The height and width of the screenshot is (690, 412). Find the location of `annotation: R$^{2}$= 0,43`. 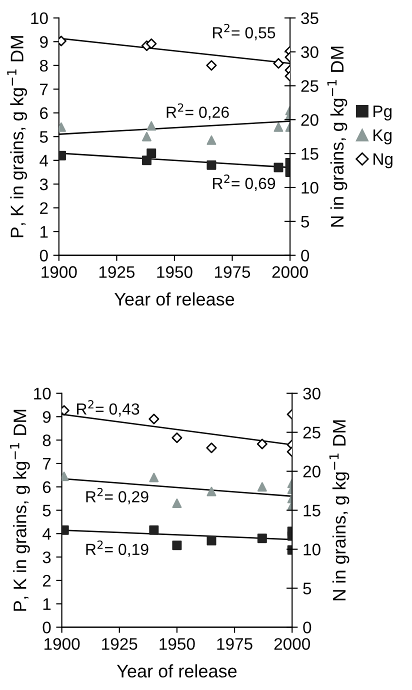

annotation: R$^{2}$= 0,43 is located at coordinates (108, 408).